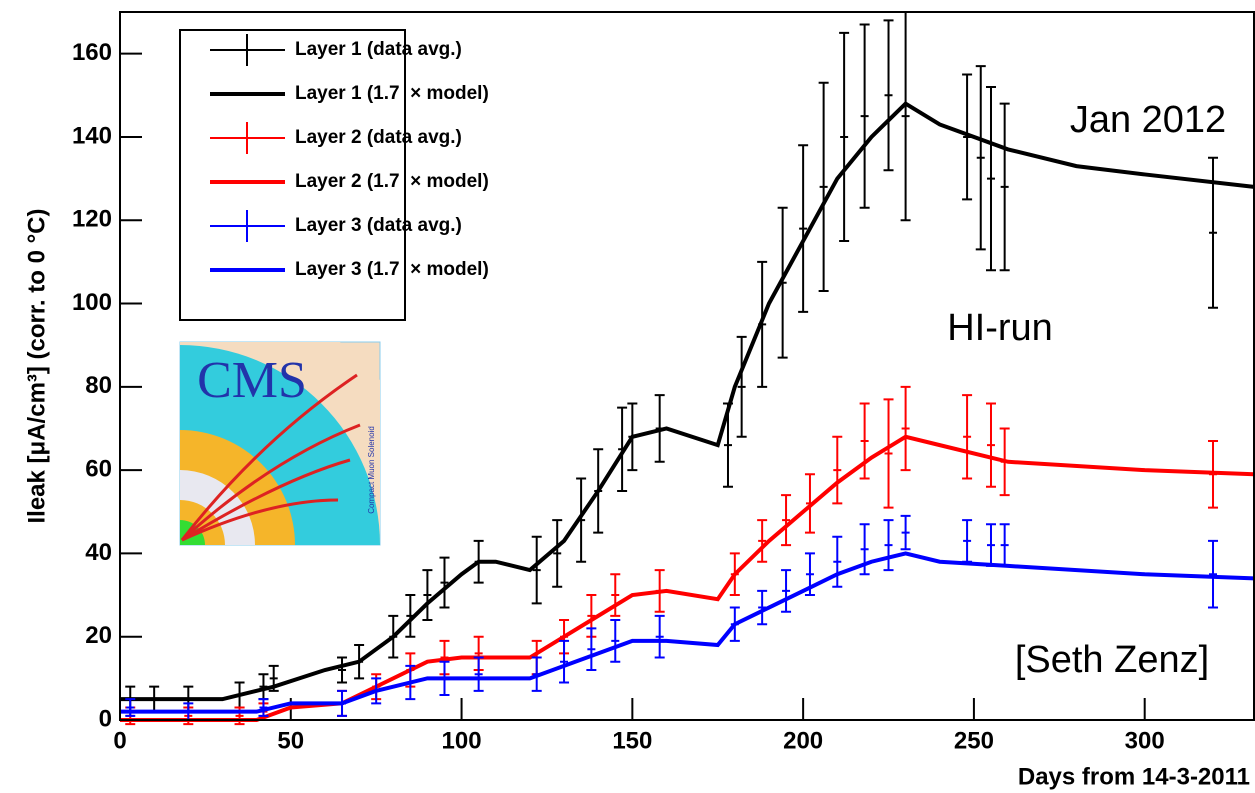  What do you see at coordinates (1134, 776) in the screenshot?
I see `x-axis-label: Days from 14-3-2011` at bounding box center [1134, 776].